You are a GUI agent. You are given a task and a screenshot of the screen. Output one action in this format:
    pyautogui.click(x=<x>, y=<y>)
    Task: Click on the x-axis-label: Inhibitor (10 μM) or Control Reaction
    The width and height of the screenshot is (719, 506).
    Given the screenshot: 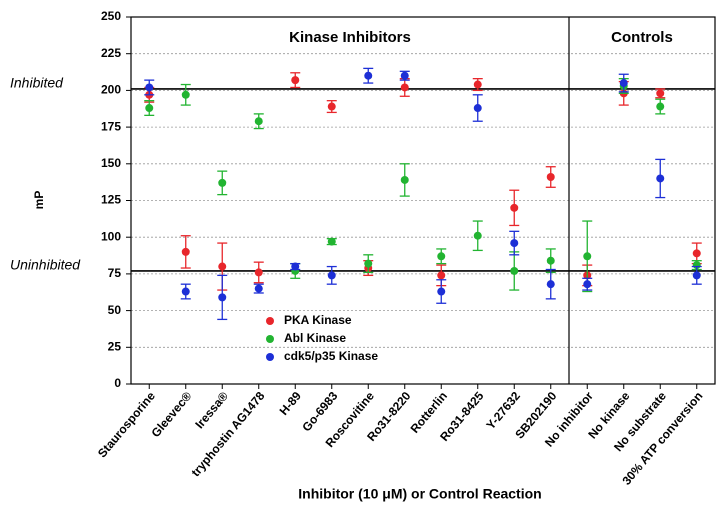 What is the action you would take?
    pyautogui.click(x=419, y=494)
    